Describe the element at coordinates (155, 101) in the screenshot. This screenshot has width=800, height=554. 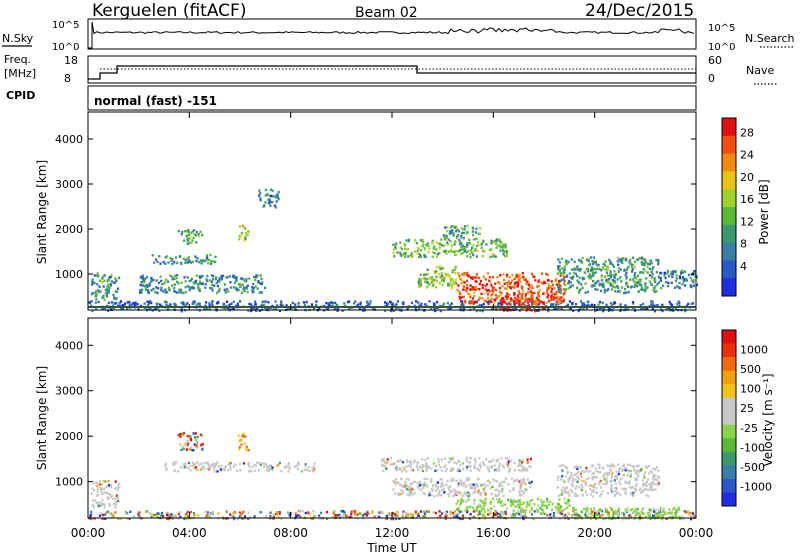
I see `cpid-value: normal (fast) -151` at that location.